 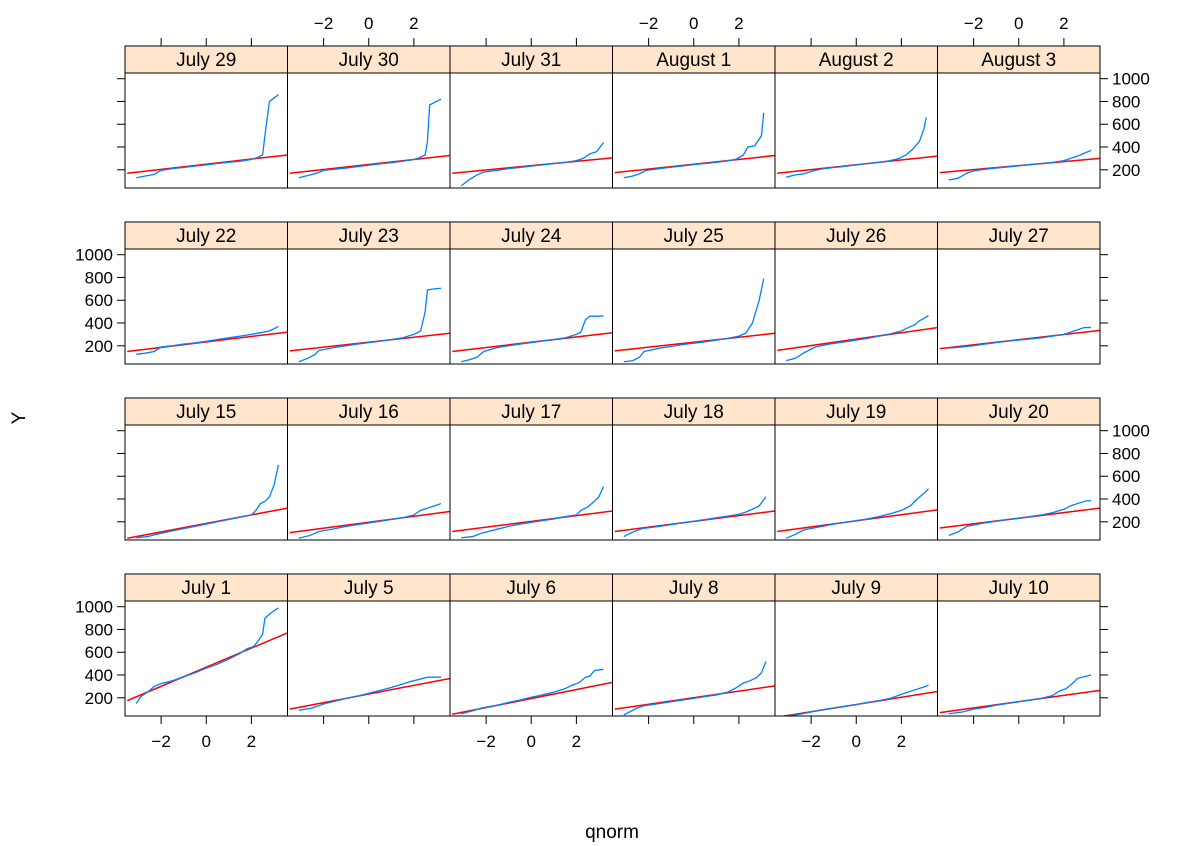 I want to click on strip-label: July 5, so click(x=369, y=588).